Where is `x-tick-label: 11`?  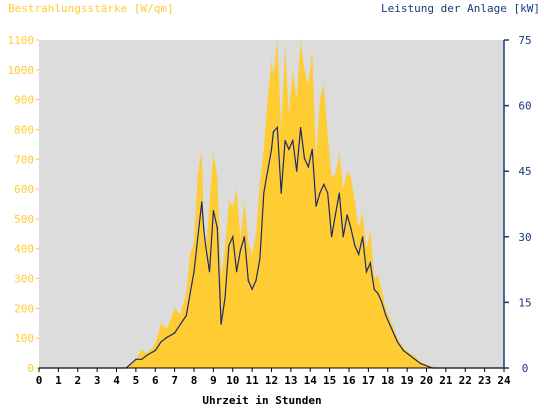 x-tick-label: 11 is located at coordinates (253, 380).